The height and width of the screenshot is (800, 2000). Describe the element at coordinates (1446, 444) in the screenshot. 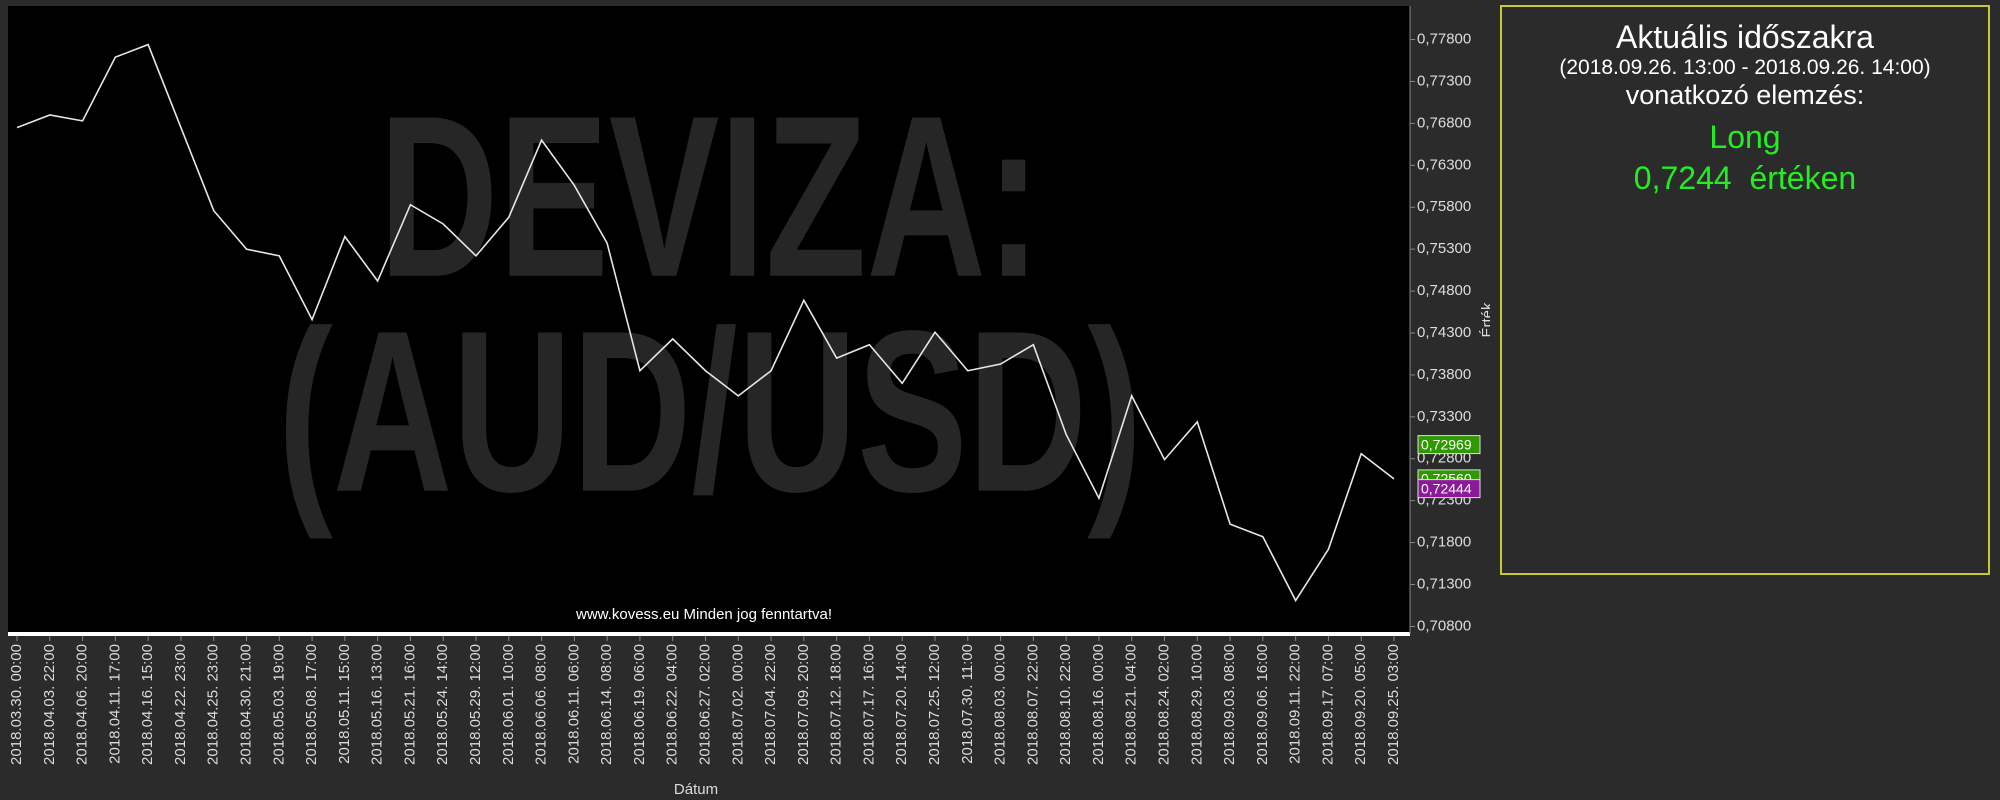

I see `price-tag-label: 0,72969` at that location.